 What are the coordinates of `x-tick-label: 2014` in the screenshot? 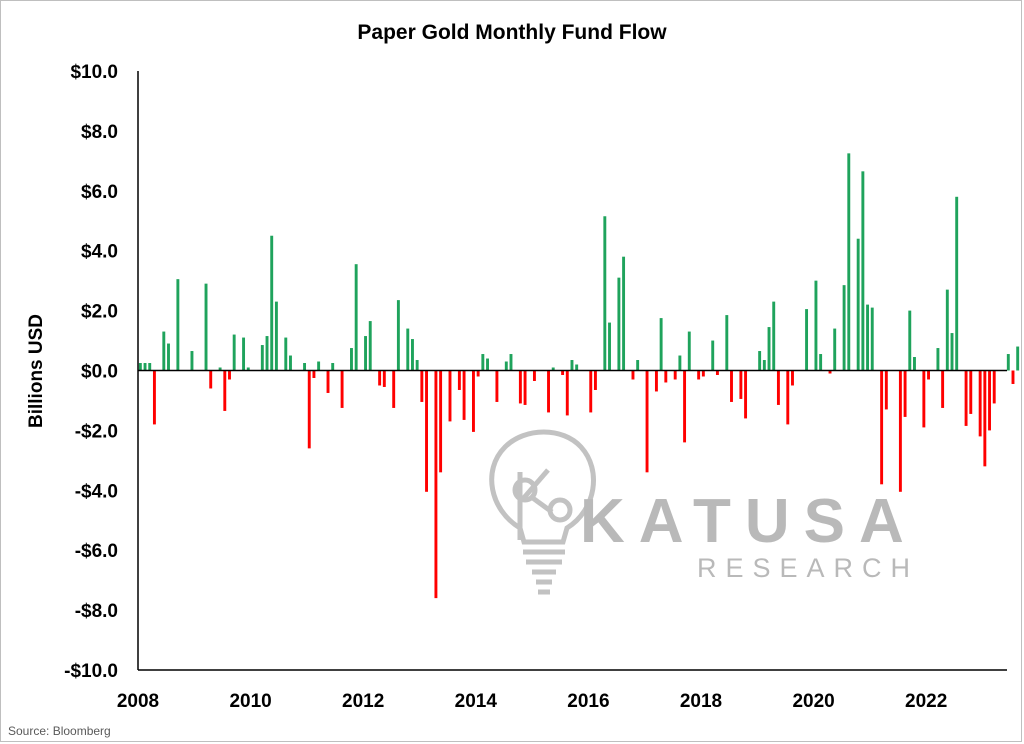 It's located at (476, 701).